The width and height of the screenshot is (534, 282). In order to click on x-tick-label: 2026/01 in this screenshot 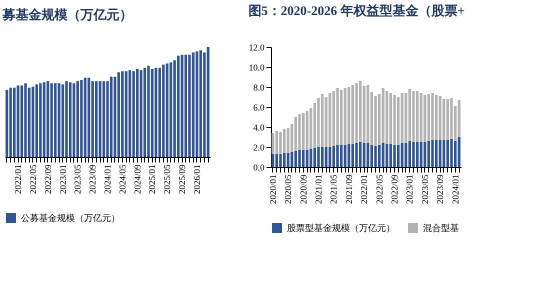, I will do `click(197, 179)`.